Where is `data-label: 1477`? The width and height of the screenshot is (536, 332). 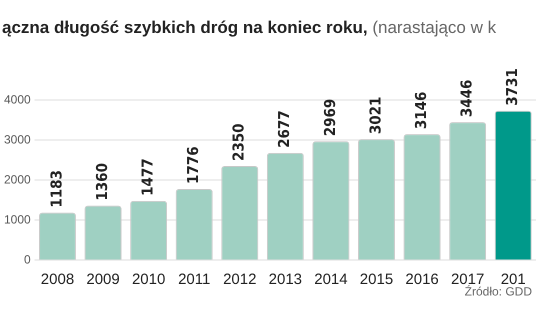
data-label: 1477 is located at coordinates (147, 177).